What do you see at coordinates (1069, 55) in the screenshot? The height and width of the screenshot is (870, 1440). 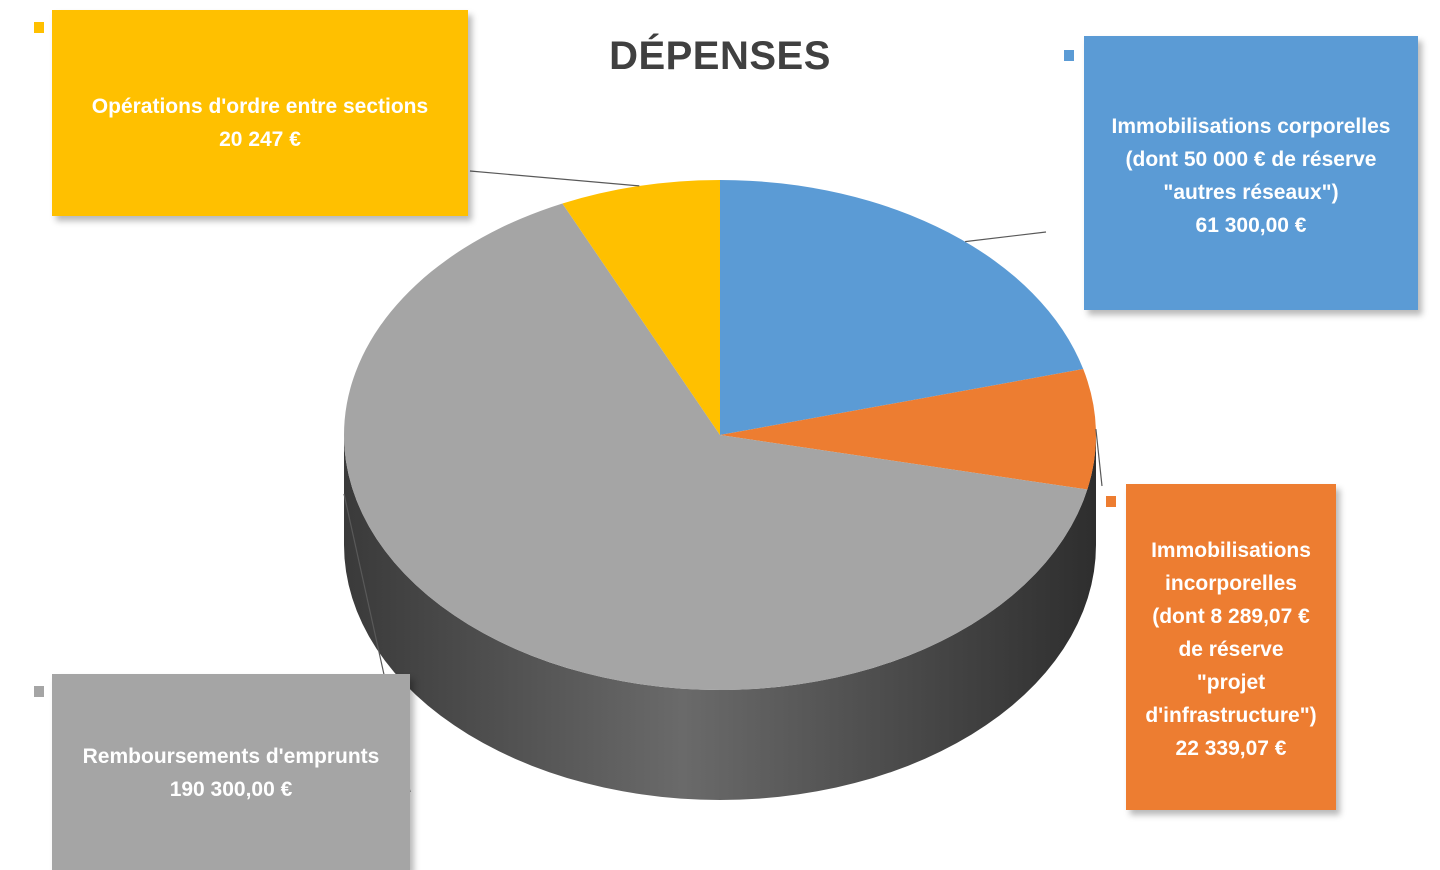 I see `legend-key-corporelles` at bounding box center [1069, 55].